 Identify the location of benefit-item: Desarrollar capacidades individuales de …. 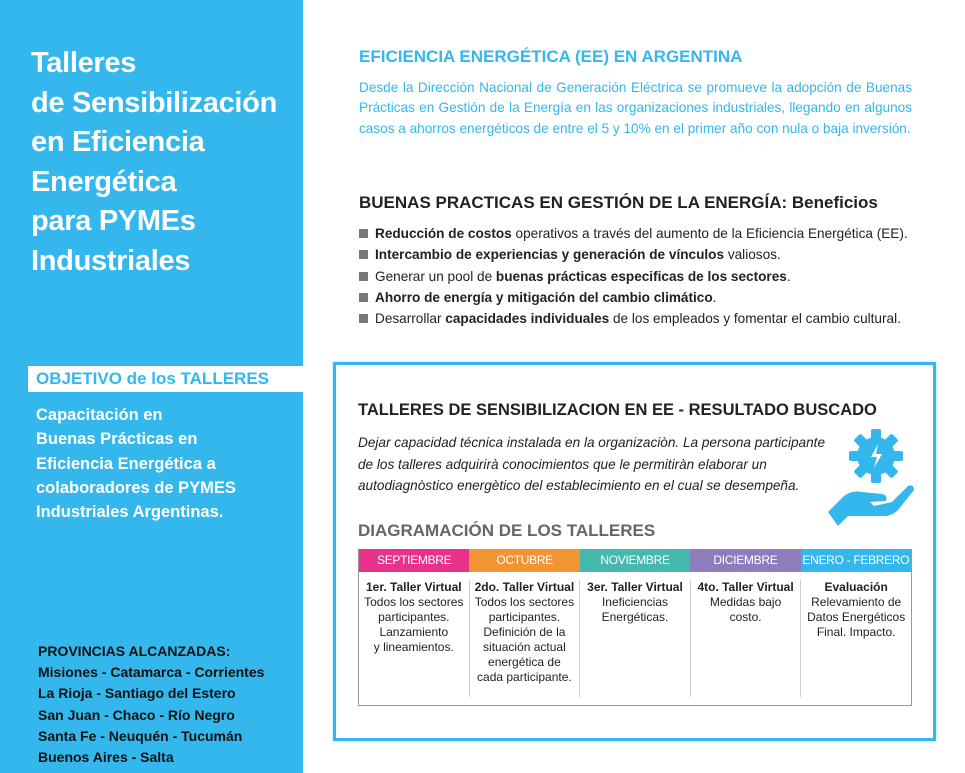
(649, 318).